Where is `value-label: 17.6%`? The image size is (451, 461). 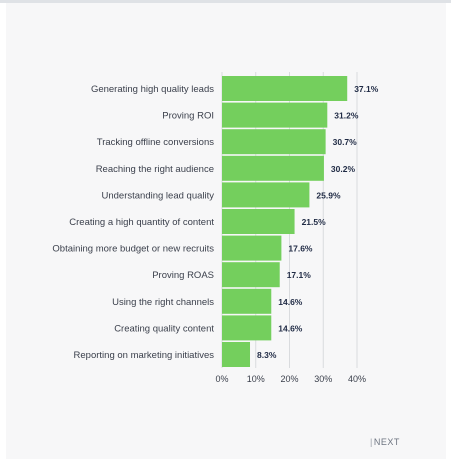
value-label: 17.6% is located at coordinates (300, 249).